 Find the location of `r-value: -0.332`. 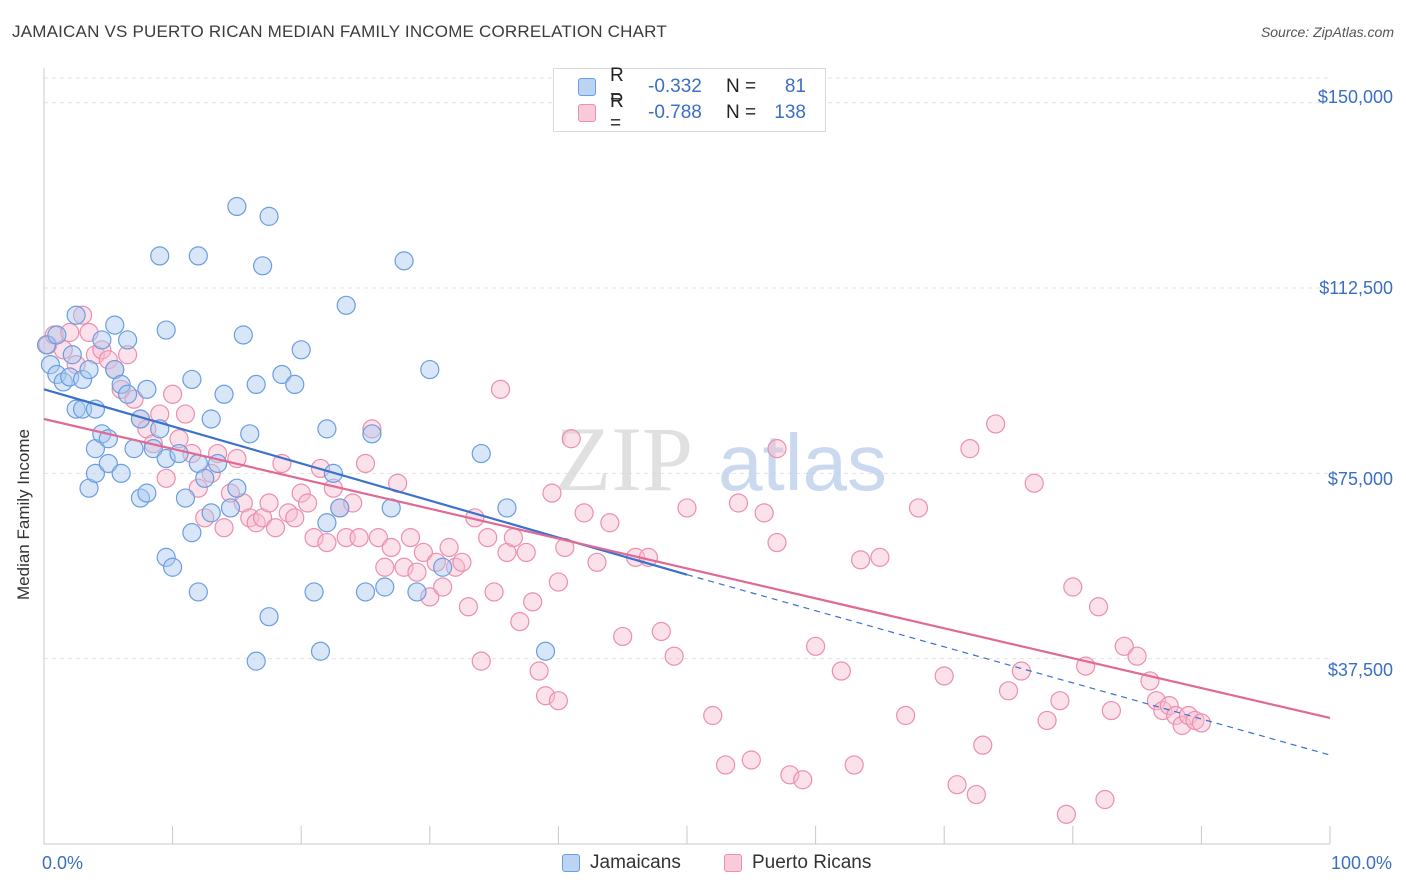

r-value: -0.332 is located at coordinates (675, 86).